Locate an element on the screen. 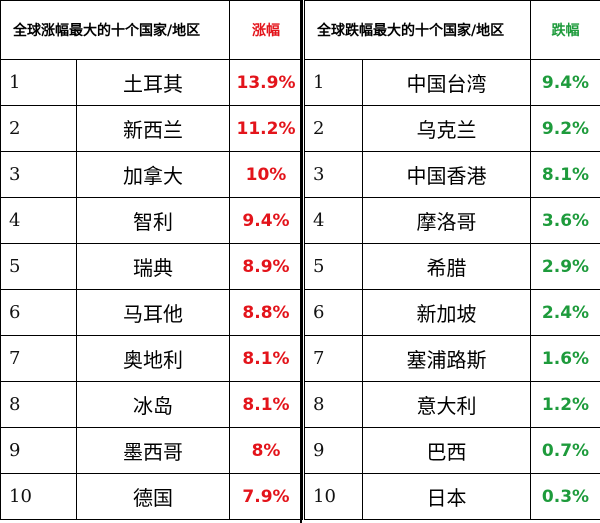 The width and height of the screenshot is (600, 523). losers-country-cell: 摩洛哥 is located at coordinates (446, 220).